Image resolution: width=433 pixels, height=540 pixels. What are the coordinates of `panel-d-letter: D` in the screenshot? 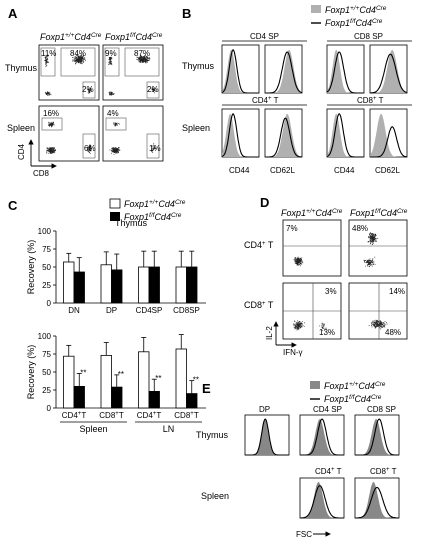 It's located at (264, 202).